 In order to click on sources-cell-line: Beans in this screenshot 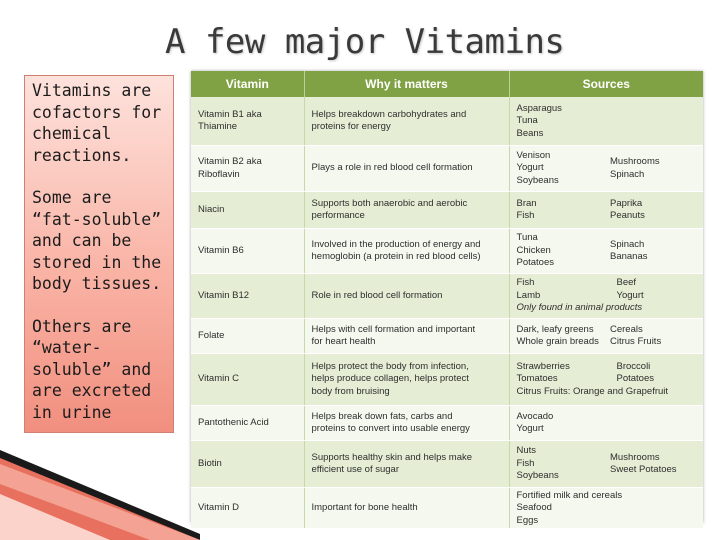, I will do `click(530, 133)`.